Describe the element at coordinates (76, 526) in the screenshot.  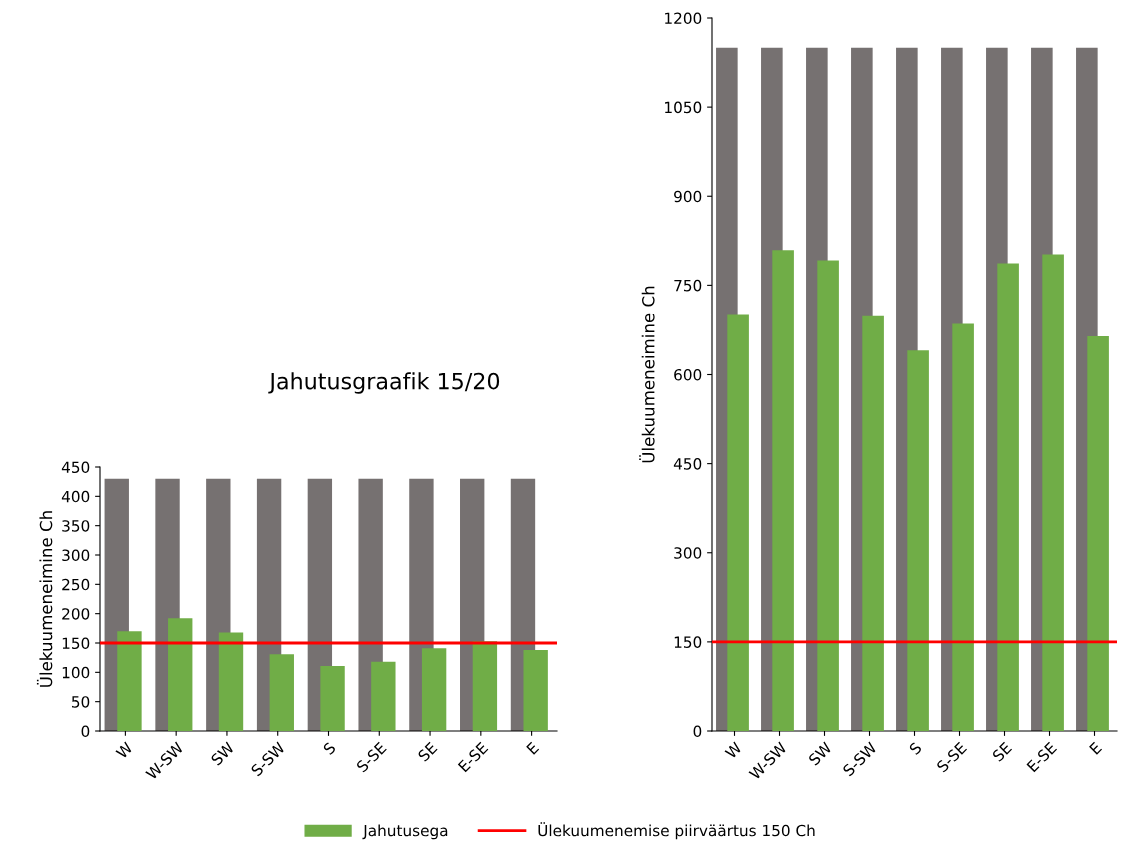
I see `y-tick-label: 350` at that location.